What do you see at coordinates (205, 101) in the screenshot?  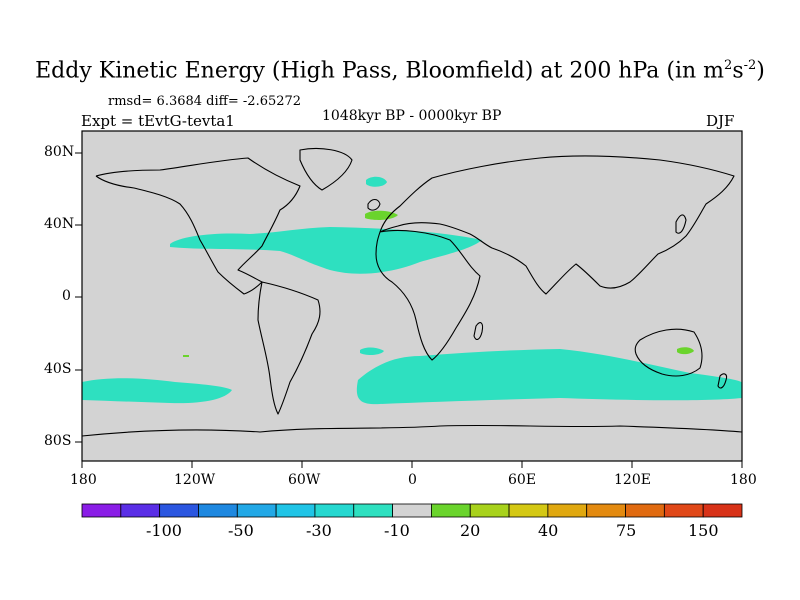 I see `stats-text: rmsd= 6.3684 diff= -2.65272` at bounding box center [205, 101].